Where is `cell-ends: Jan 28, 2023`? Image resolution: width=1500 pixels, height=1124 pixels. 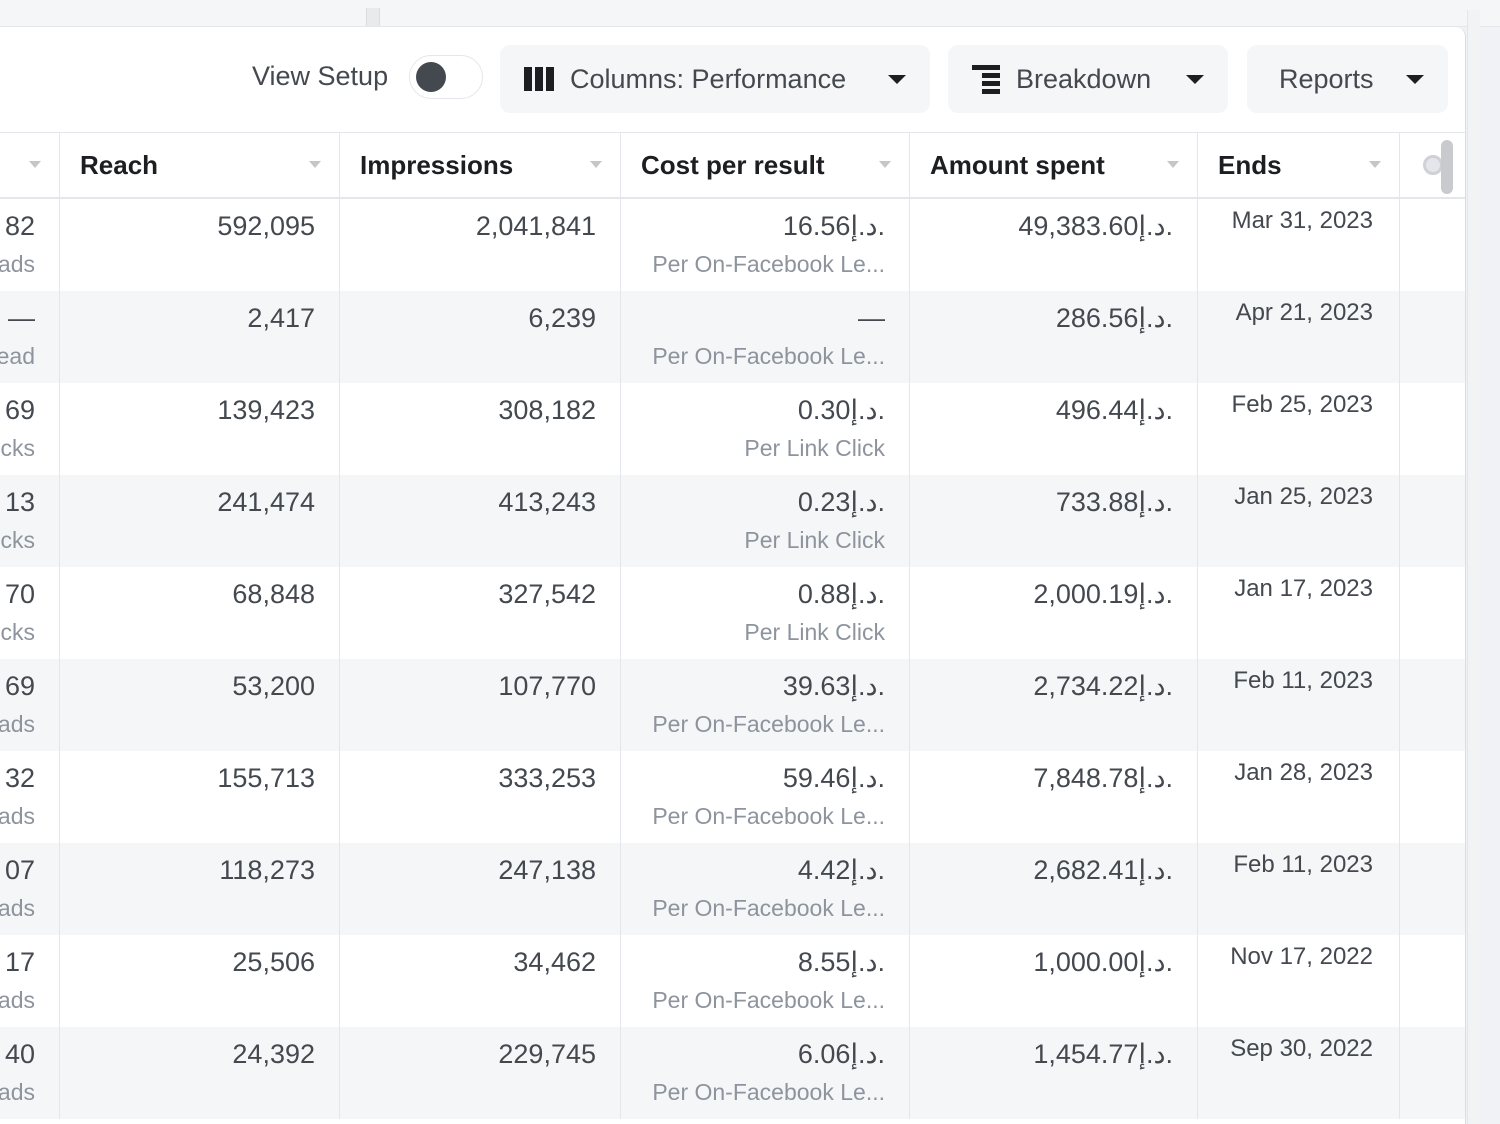
cell-ends: Jan 28, 2023 is located at coordinates (1299, 797).